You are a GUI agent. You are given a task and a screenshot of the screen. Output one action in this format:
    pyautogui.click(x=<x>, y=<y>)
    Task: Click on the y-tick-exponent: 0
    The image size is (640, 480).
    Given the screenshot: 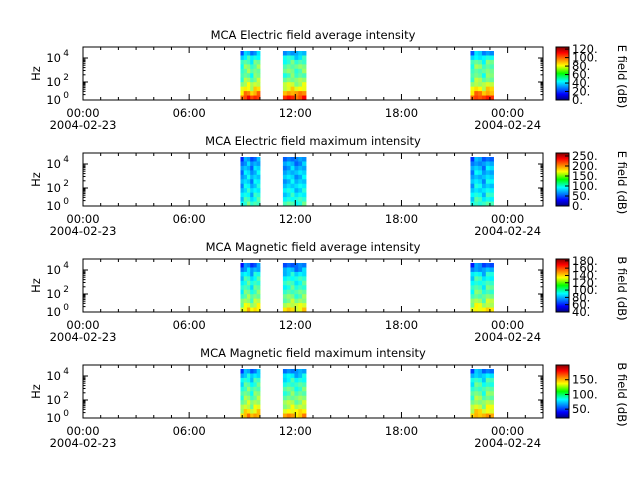 What is the action you would take?
    pyautogui.click(x=66, y=308)
    